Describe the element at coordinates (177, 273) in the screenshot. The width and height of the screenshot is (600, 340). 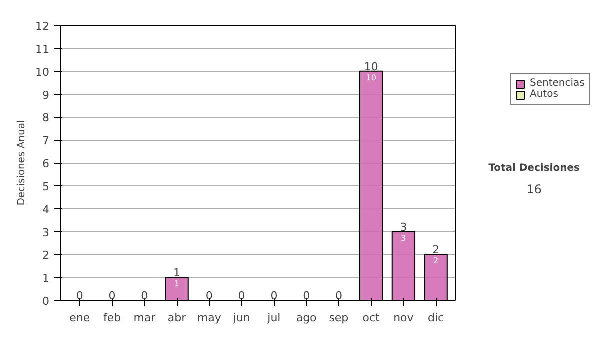
I see `total-label: 1` at that location.